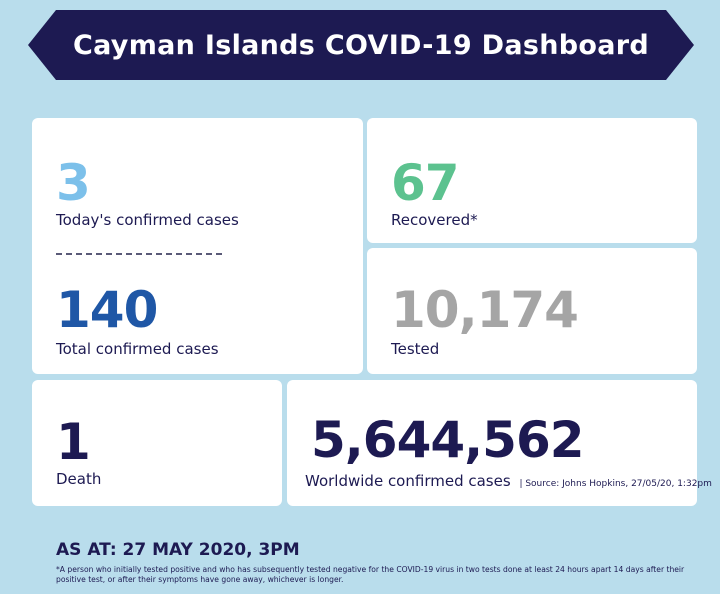 The width and height of the screenshot is (720, 594). I want to click on divider, so click(139, 254).